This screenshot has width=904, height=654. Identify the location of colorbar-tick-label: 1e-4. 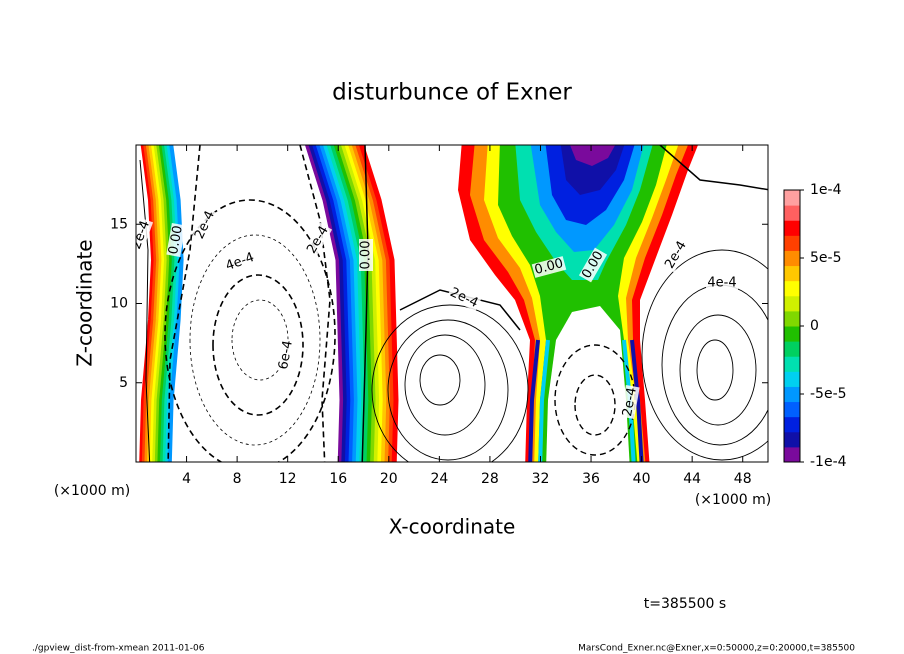
(826, 190).